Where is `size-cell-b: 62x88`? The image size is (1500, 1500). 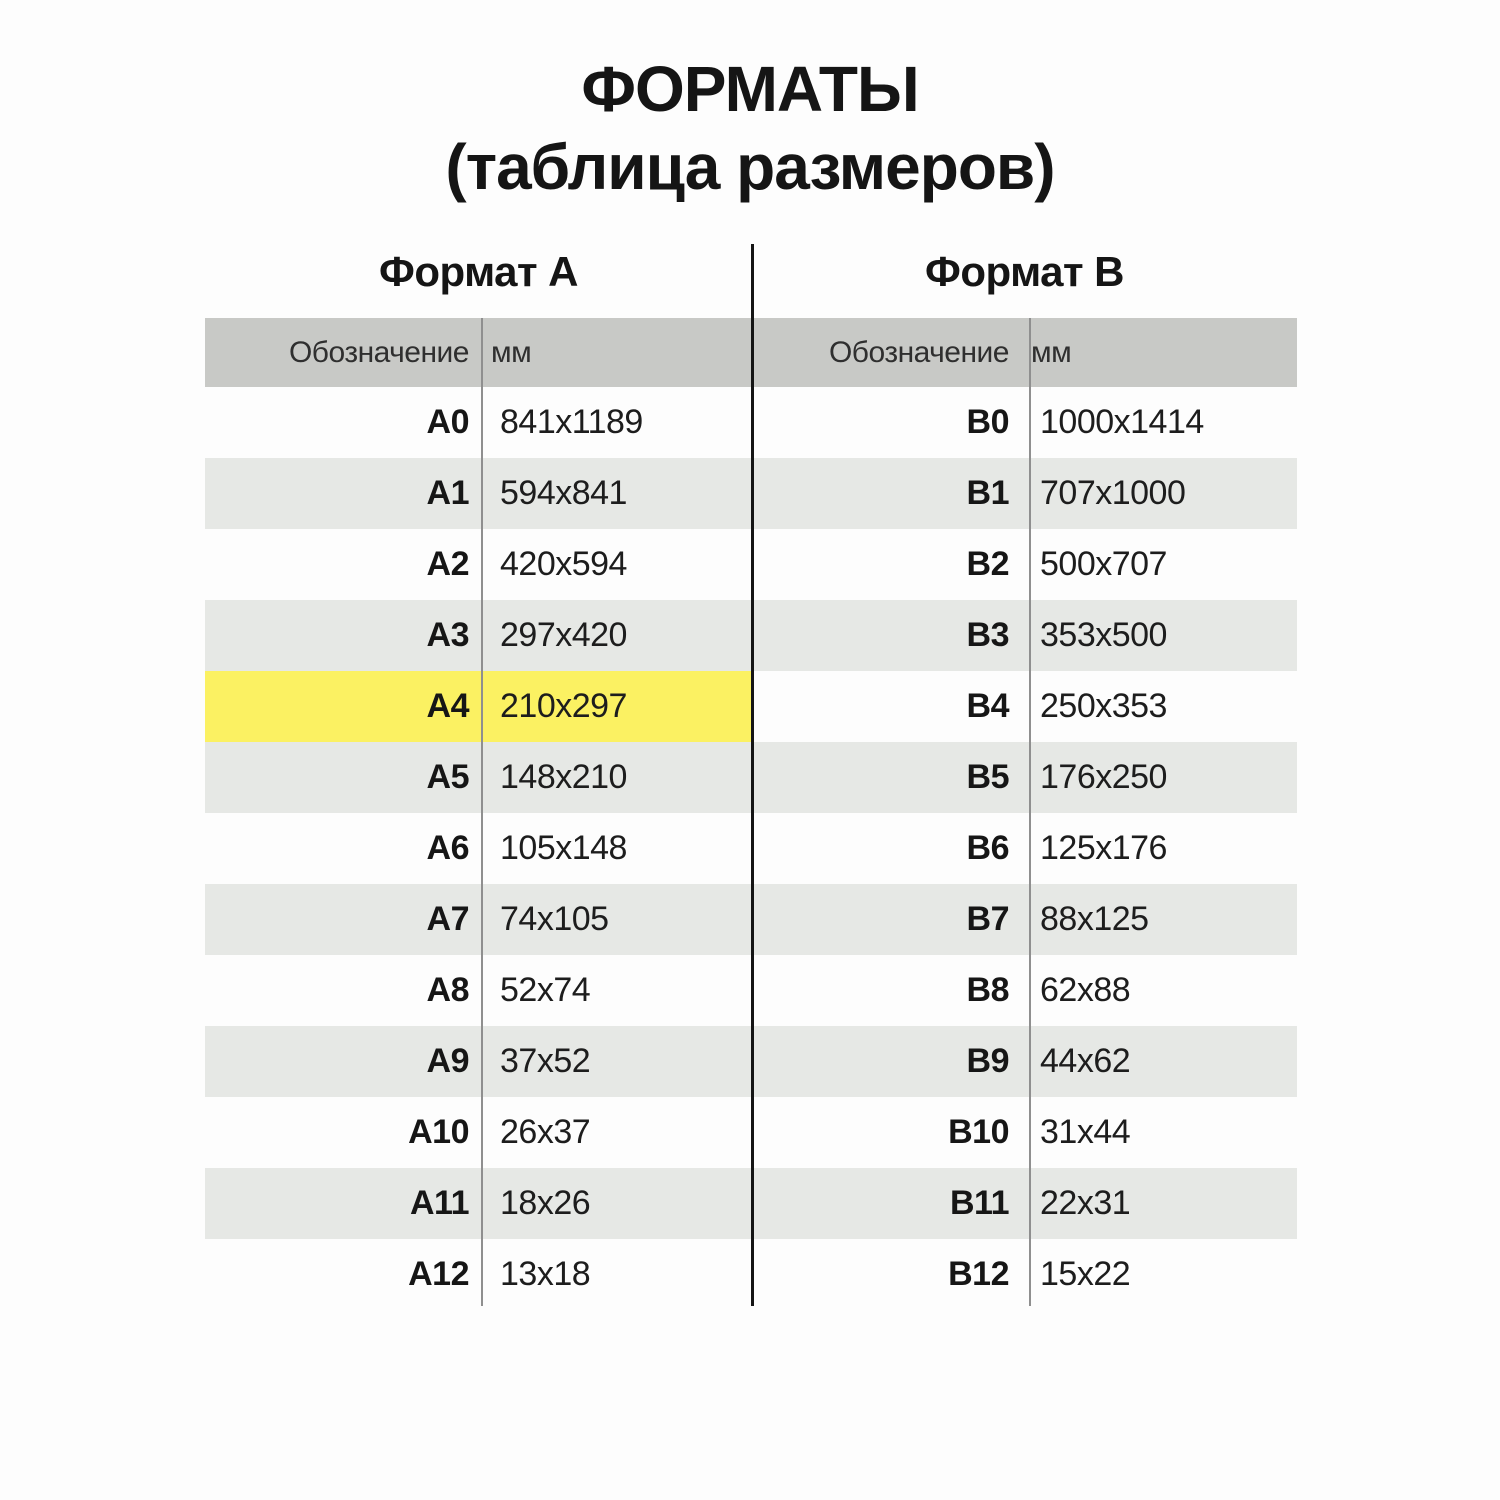
size-cell-b: 62x88 is located at coordinates (1085, 990).